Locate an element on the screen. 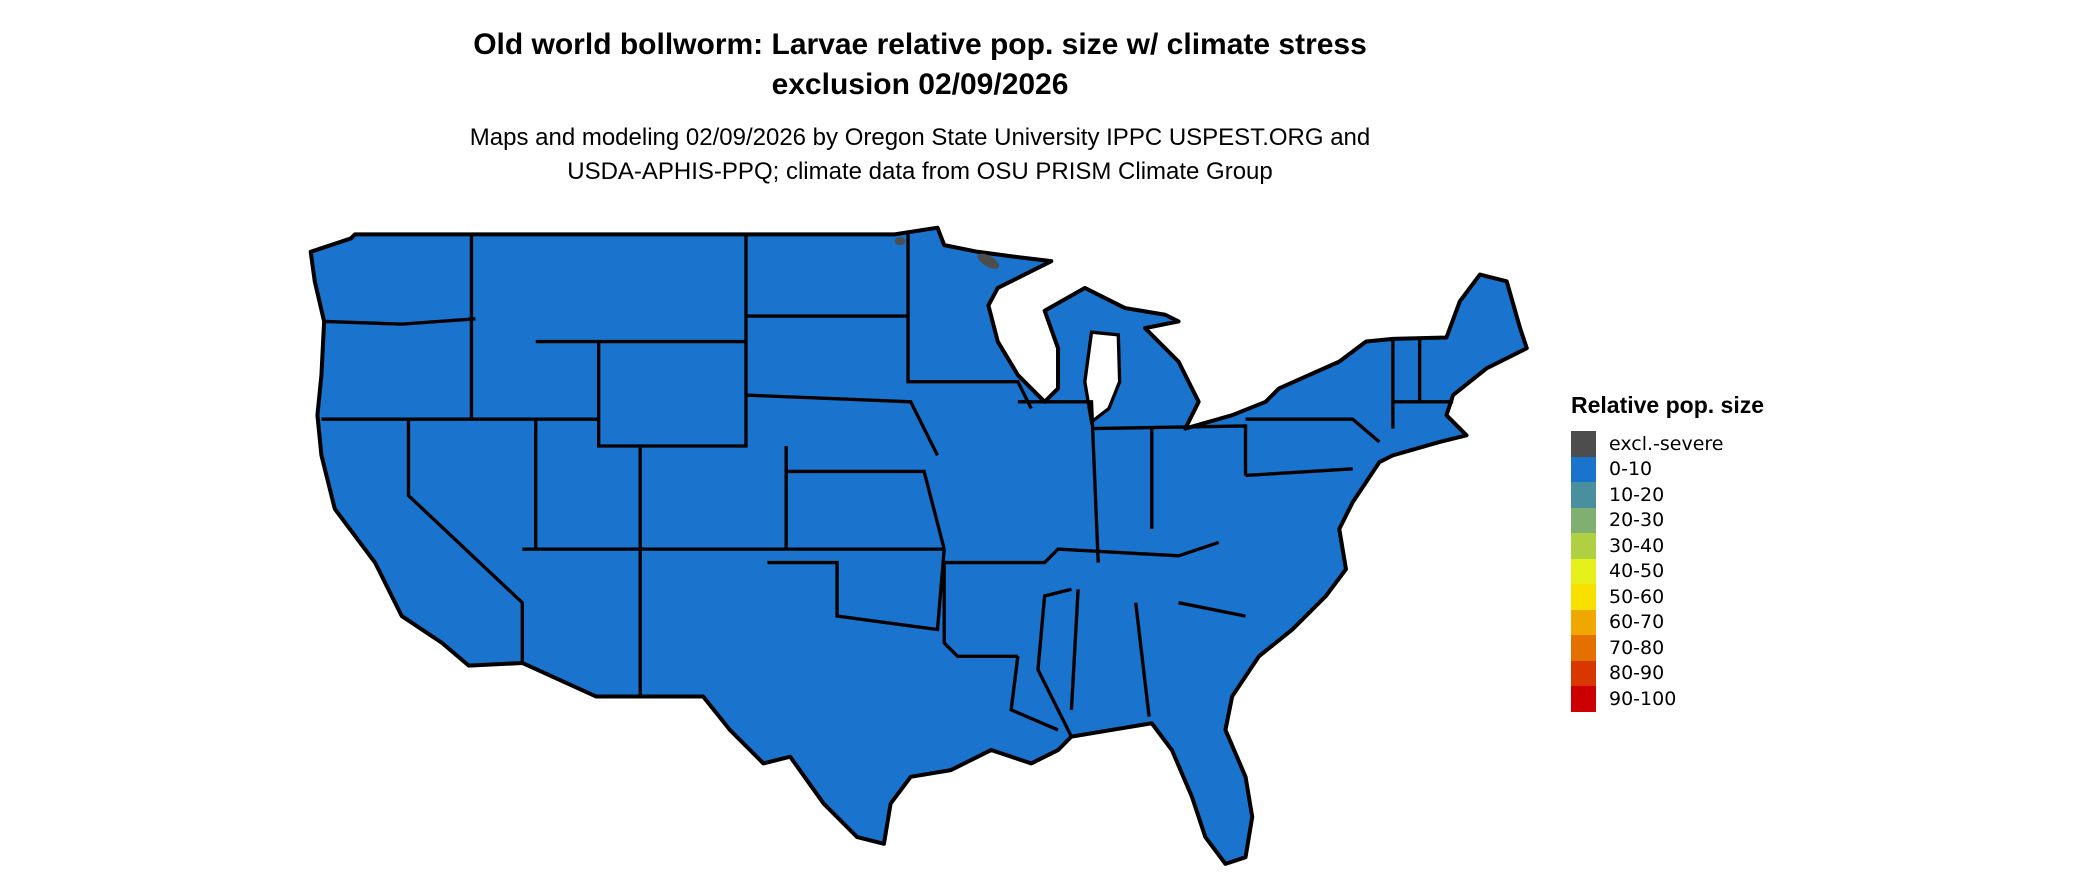 The height and width of the screenshot is (892, 2100). legend-label: 30-40 is located at coordinates (1637, 545).